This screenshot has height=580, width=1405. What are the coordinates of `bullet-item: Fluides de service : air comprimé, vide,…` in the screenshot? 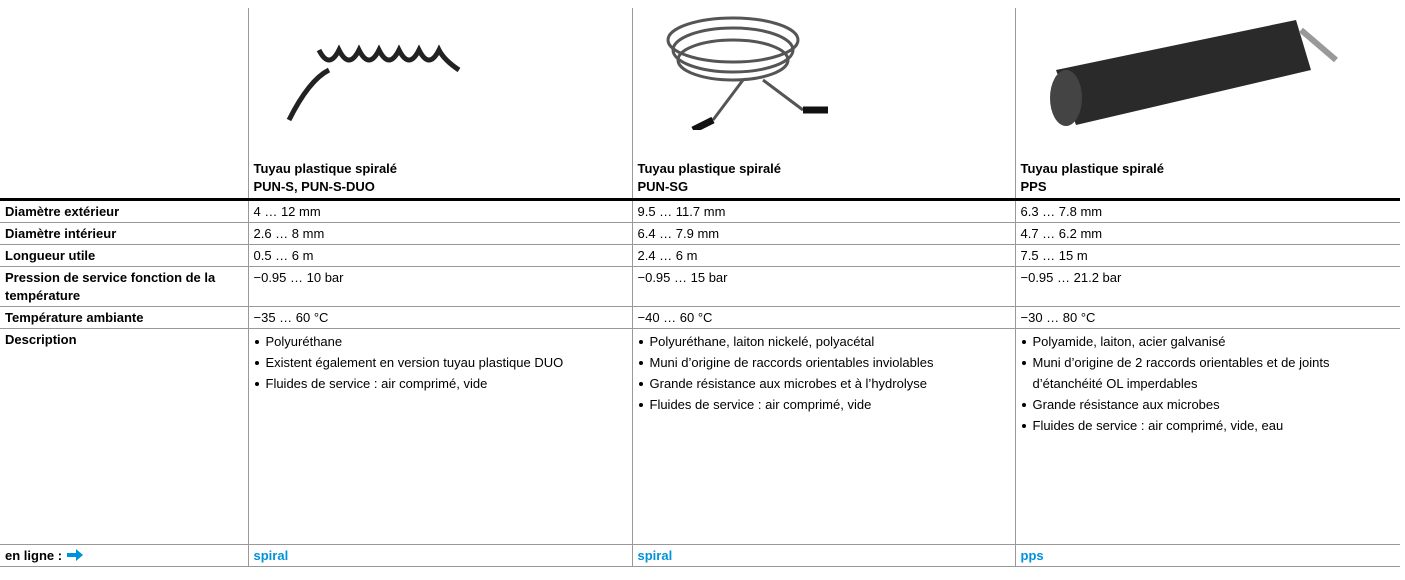 It's located at (1208, 425).